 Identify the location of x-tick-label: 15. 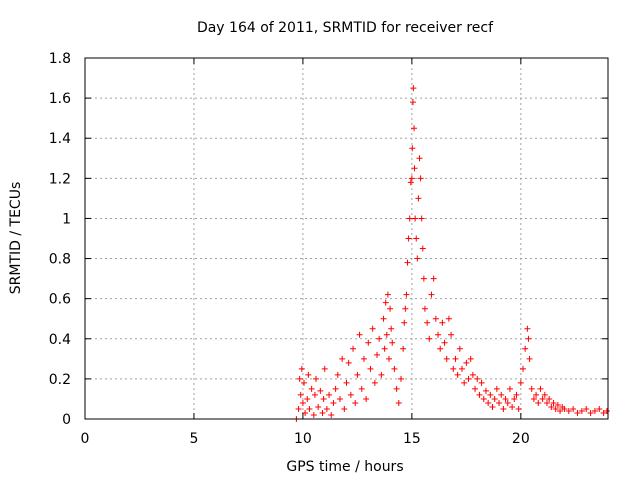
(412, 439).